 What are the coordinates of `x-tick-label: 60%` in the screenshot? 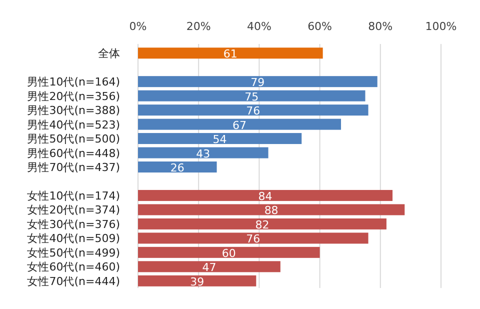 It's located at (320, 26).